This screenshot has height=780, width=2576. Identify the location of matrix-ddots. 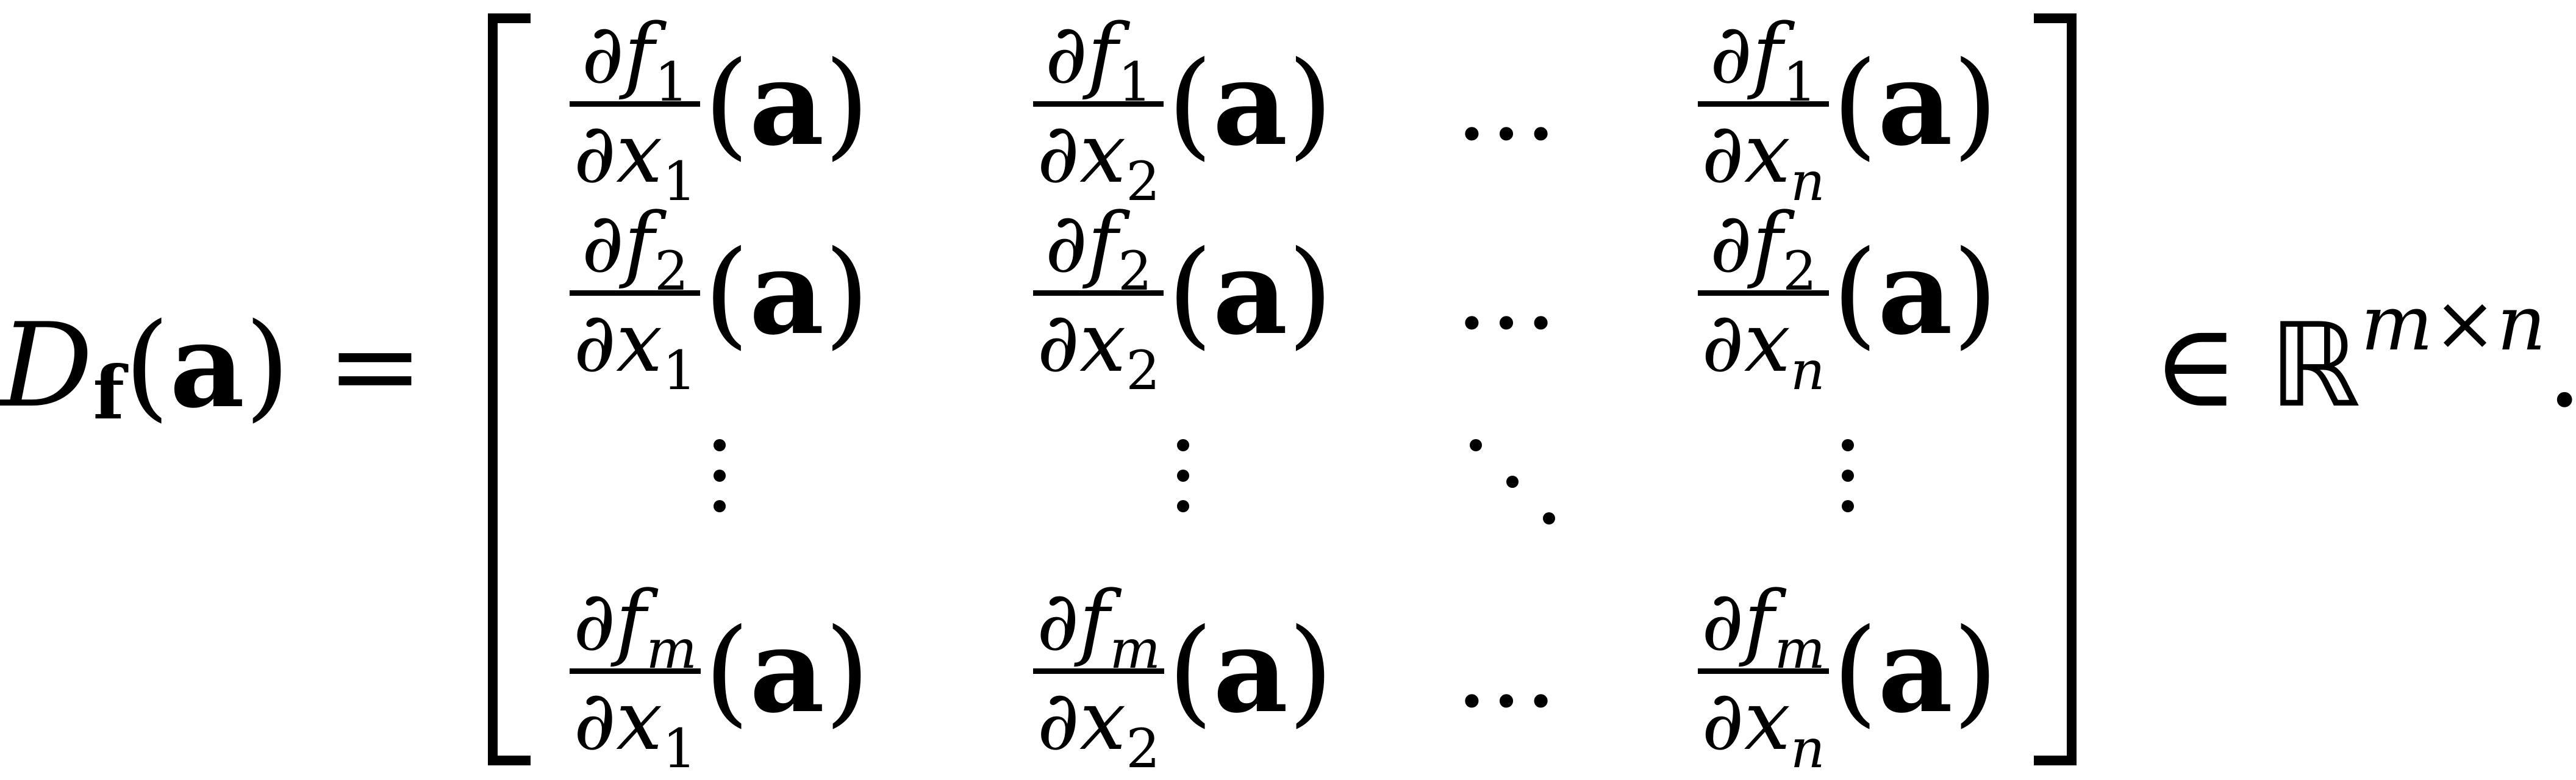
(1512, 475).